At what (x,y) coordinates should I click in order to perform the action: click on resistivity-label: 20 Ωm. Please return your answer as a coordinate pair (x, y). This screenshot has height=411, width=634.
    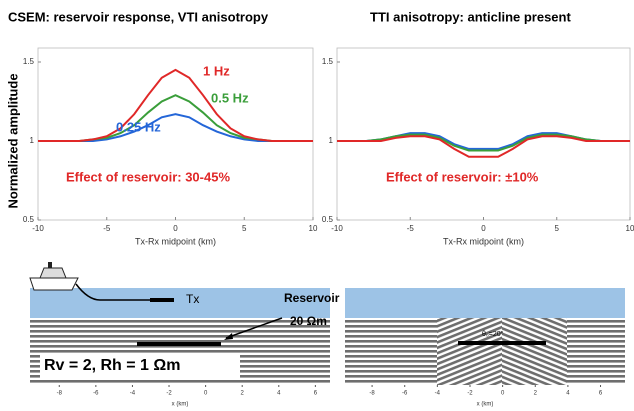
    Looking at the image, I should click on (308, 321).